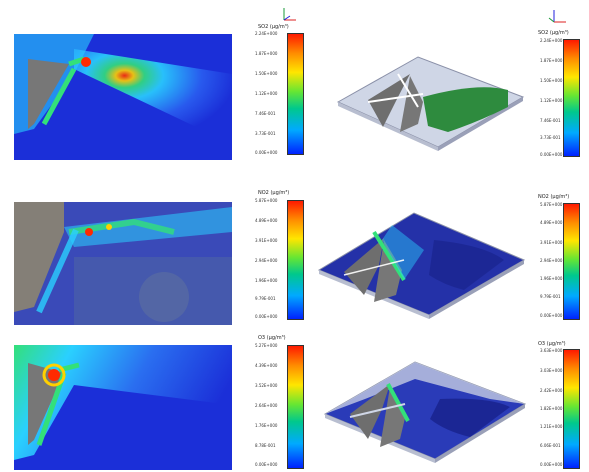 The height and width of the screenshot is (472, 589). I want to click on so2-colorbar-left, so click(295, 94).